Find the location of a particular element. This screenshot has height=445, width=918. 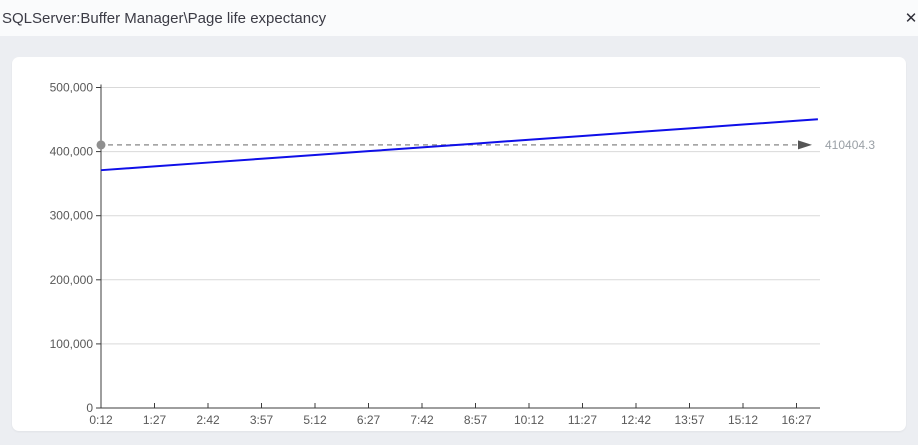

x-tick-label: 2:42 is located at coordinates (208, 420).